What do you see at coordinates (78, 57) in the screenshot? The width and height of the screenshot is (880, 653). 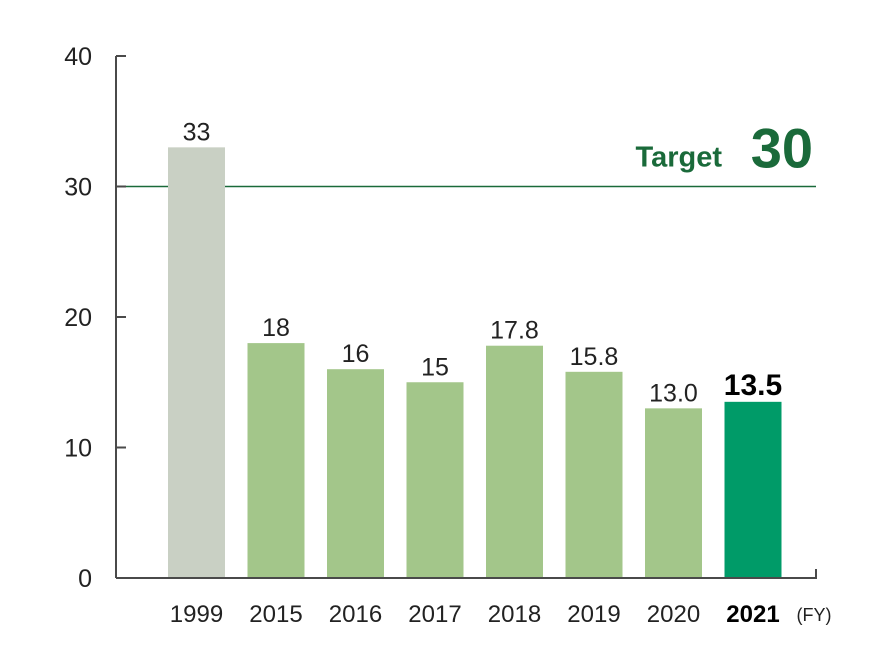 I see `y-tick-label-40: 40` at bounding box center [78, 57].